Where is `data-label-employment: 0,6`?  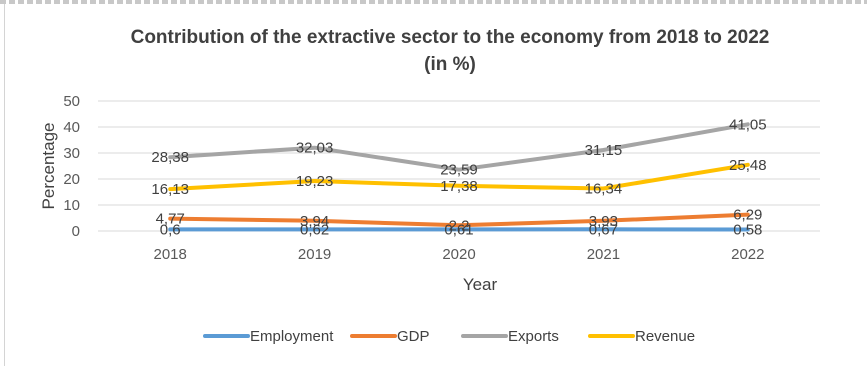
data-label-employment: 0,6 is located at coordinates (170, 229).